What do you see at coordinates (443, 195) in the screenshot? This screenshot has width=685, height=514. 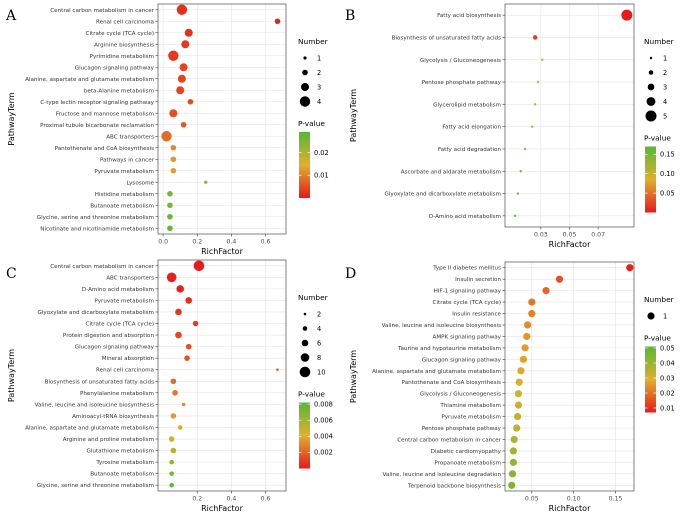 I see `pathway-term-label: Glyoxylate and dicarboxylate metabolism` at bounding box center [443, 195].